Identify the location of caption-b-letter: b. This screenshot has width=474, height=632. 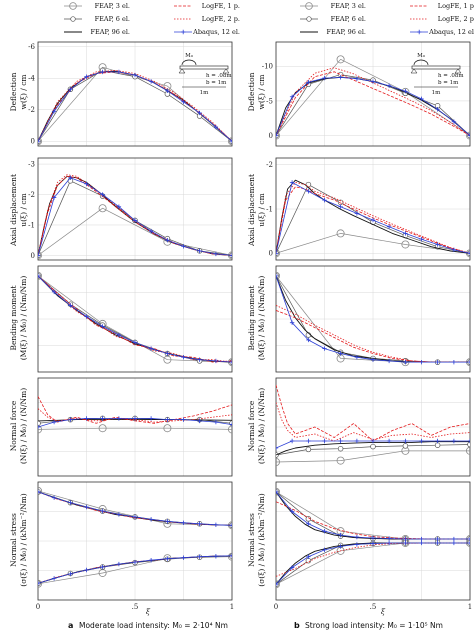
(297, 625).